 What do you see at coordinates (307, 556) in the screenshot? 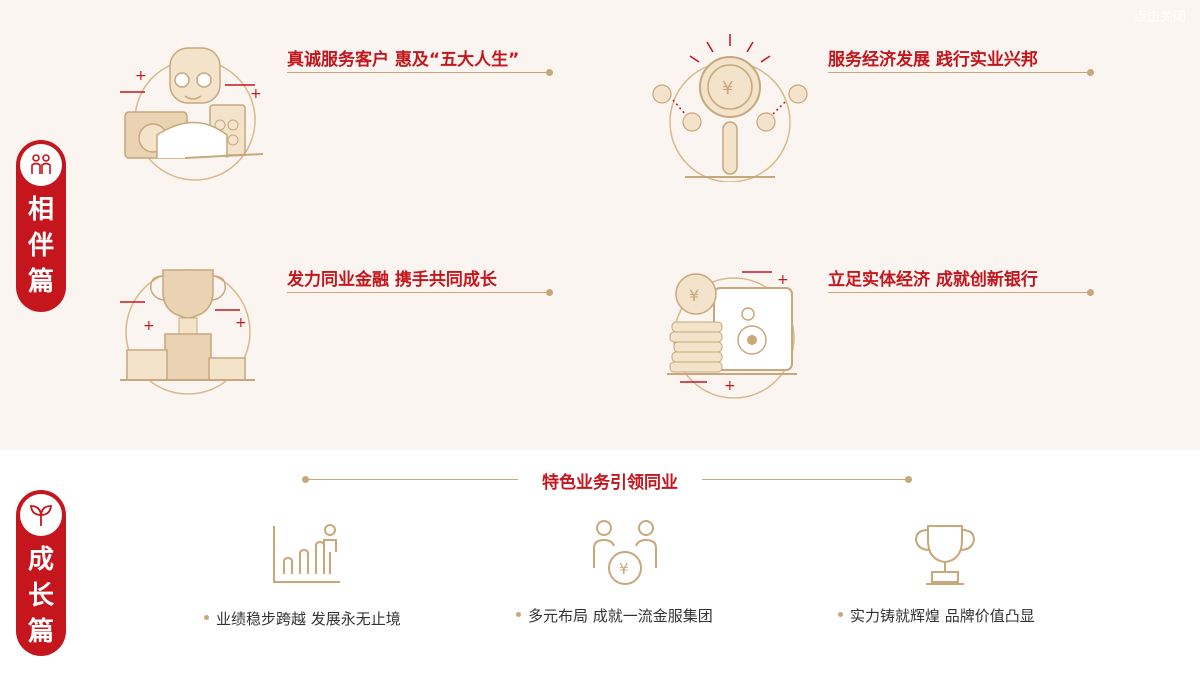
I see `growth-chart-icon` at bounding box center [307, 556].